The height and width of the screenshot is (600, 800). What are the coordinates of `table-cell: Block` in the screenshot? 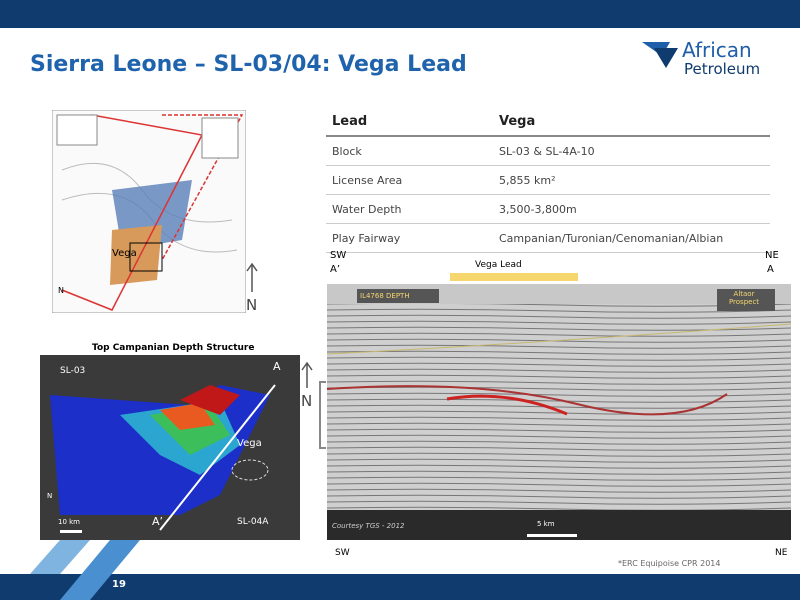 It's located at (409, 151).